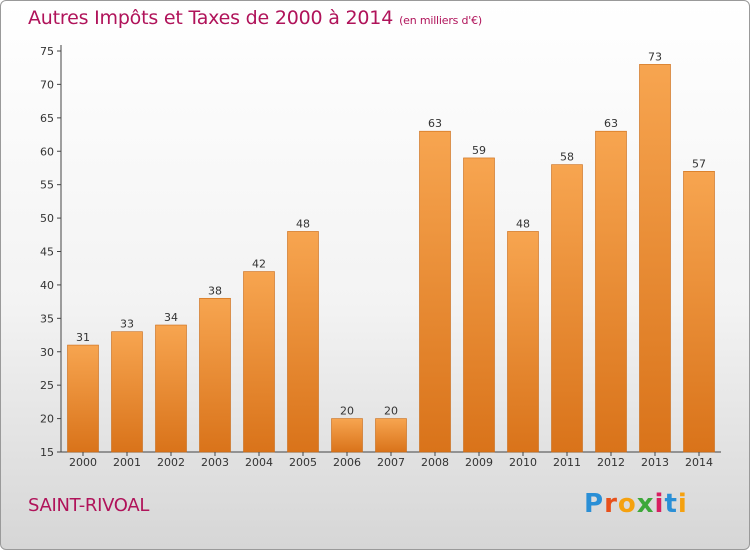 This screenshot has height=550, width=750. What do you see at coordinates (699, 163) in the screenshot?
I see `data-label: 57` at bounding box center [699, 163].